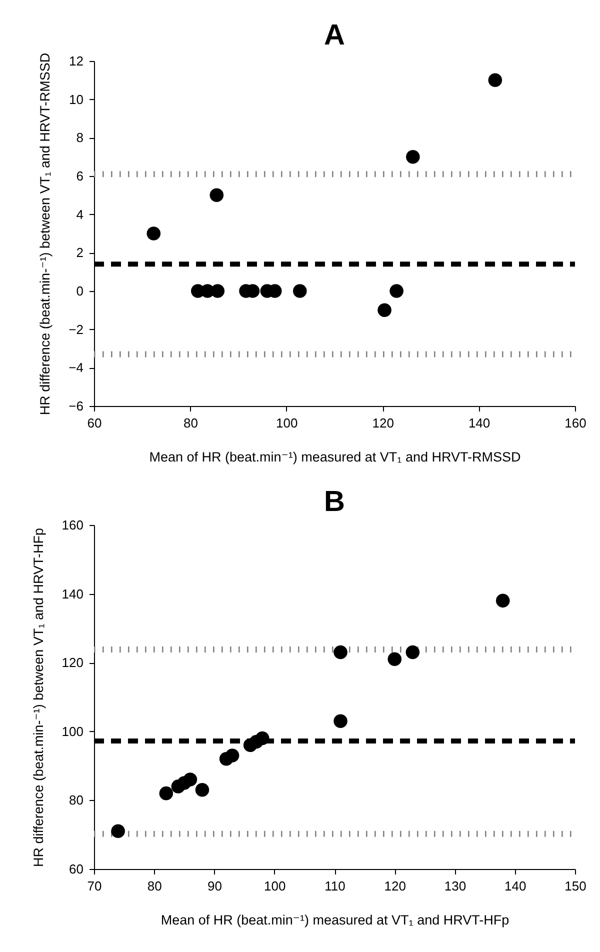 This screenshot has height=952, width=600. Describe the element at coordinates (575, 886) in the screenshot. I see `x-tick-label: 150` at that location.